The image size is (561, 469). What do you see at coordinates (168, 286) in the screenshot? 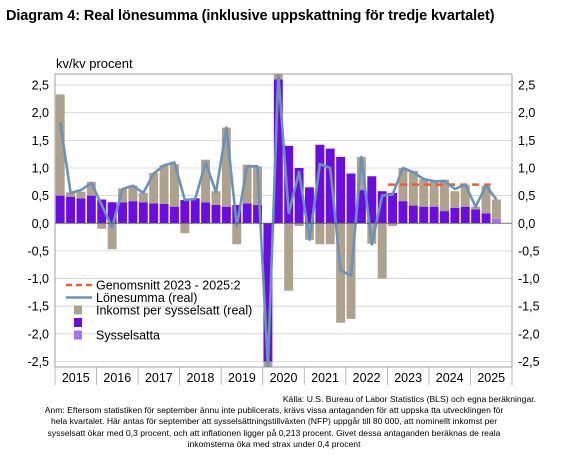
I see `legend-label: Genomsnitt 2023 - 2025:2` at bounding box center [168, 286].